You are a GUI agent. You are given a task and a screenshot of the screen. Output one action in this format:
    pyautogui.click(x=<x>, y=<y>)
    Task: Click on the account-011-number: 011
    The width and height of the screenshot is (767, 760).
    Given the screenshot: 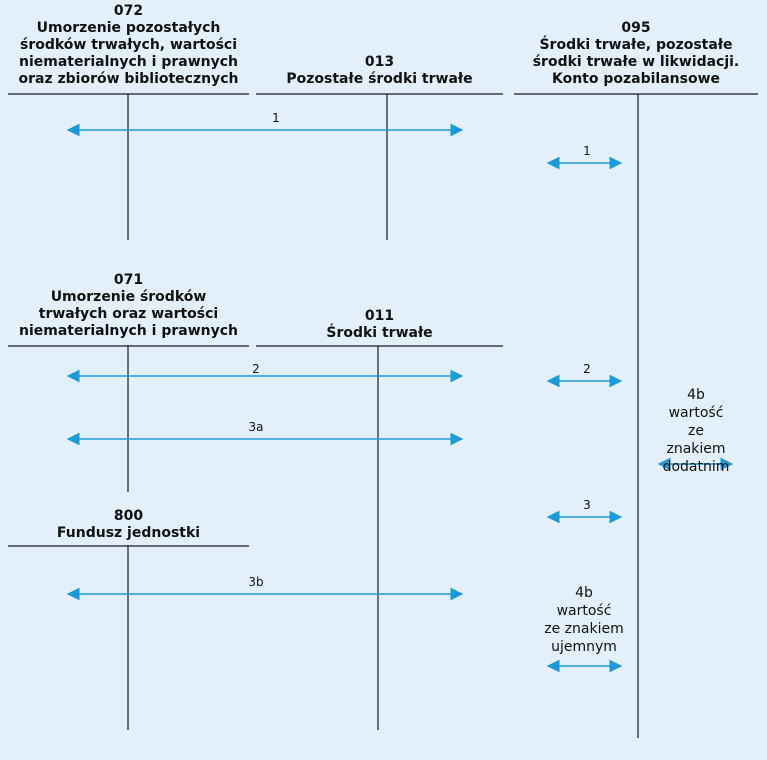 What is the action you would take?
    pyautogui.click(x=379, y=316)
    